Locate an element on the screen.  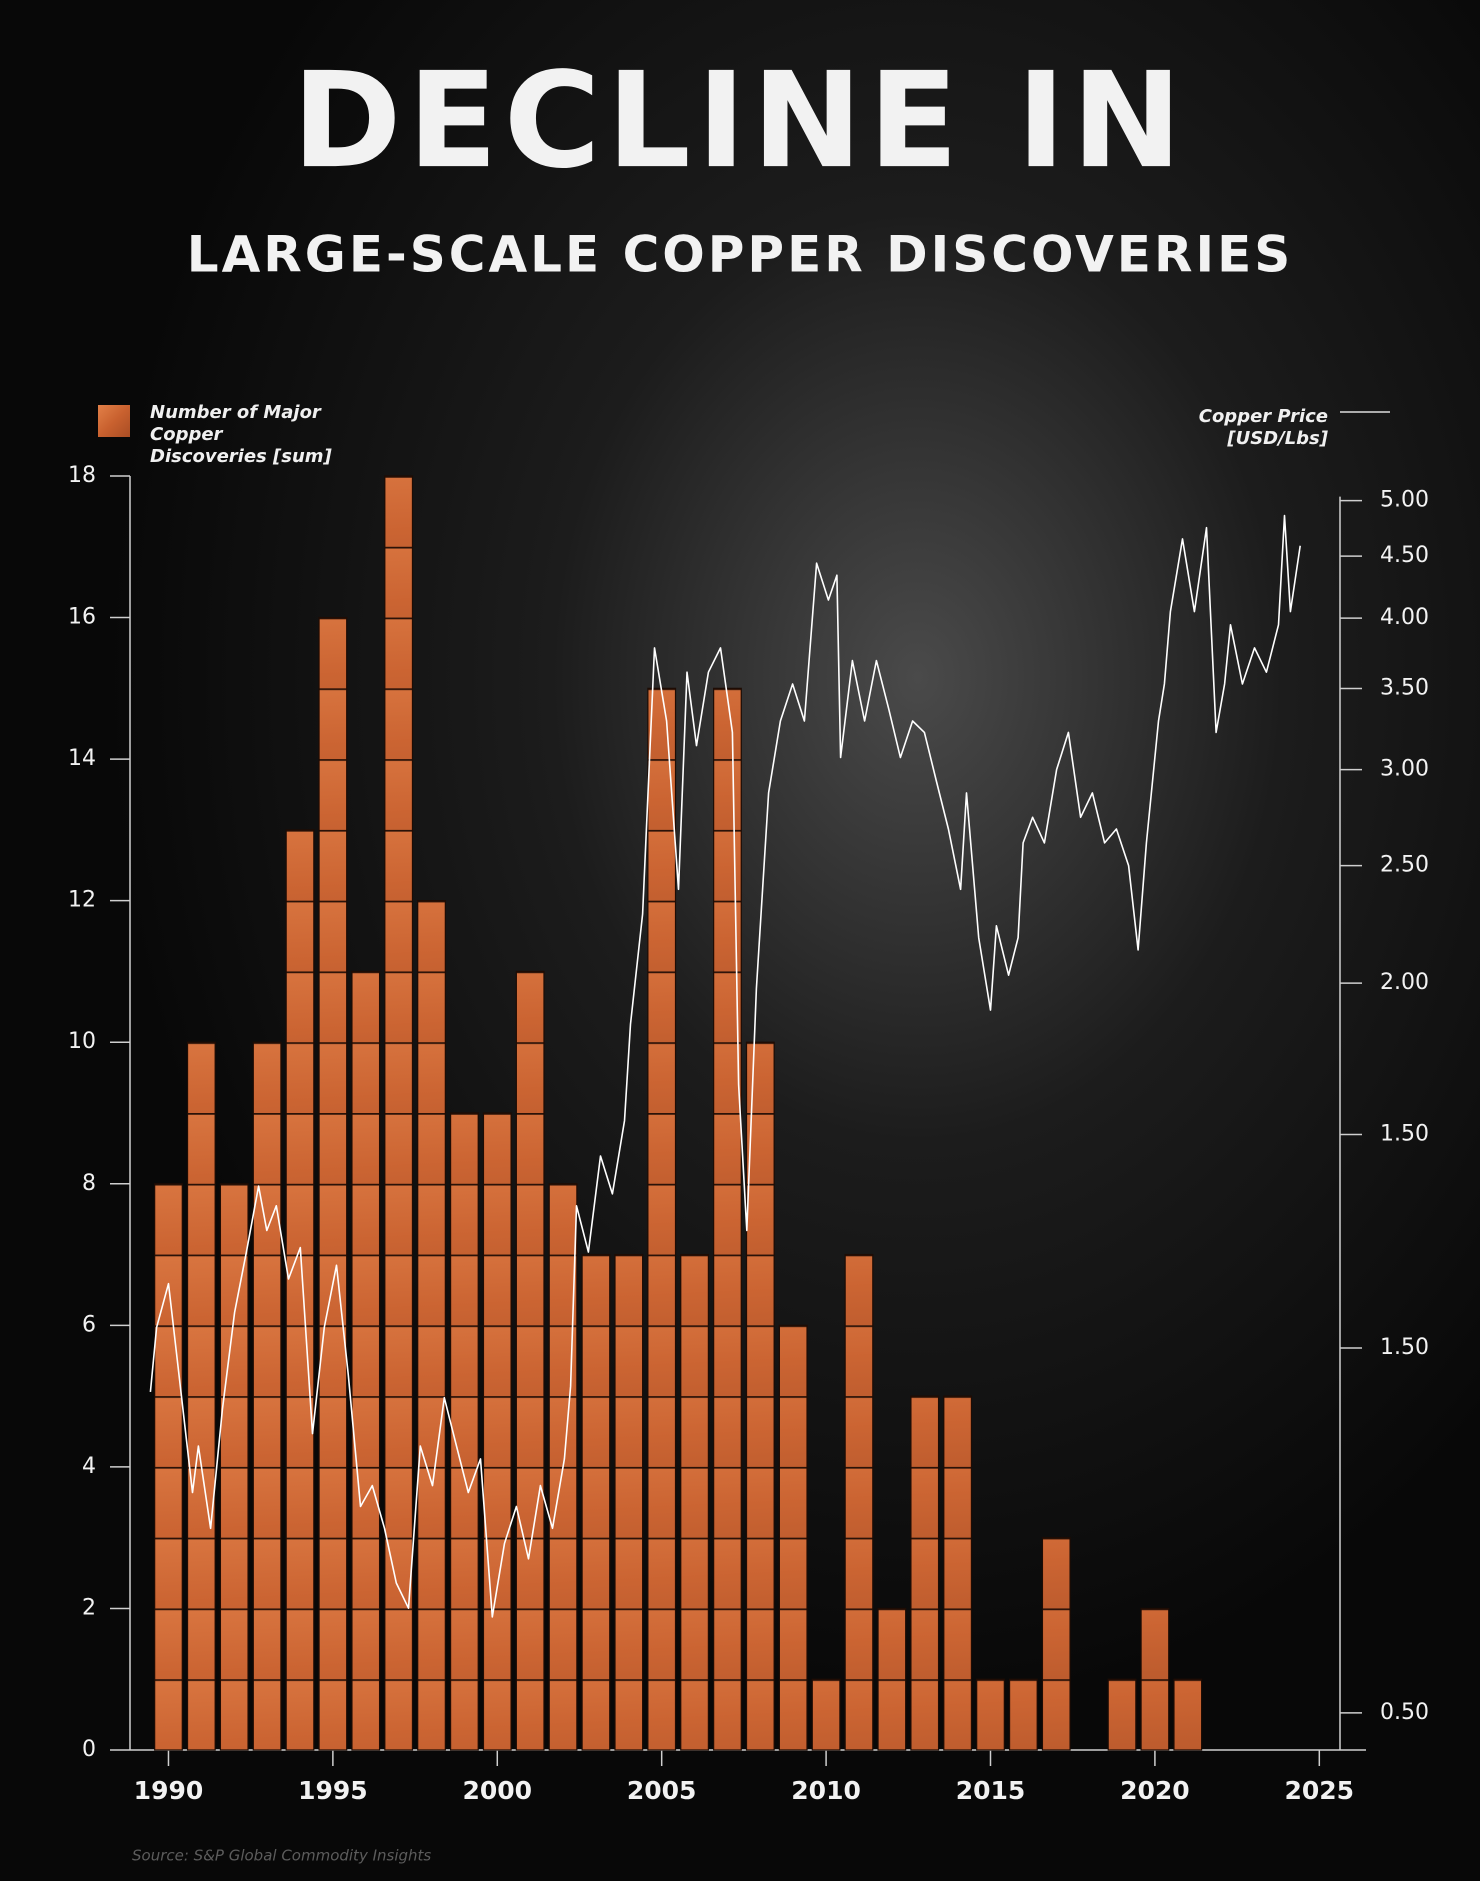
y2-tick-label: 4.00 is located at coordinates (1404, 617).